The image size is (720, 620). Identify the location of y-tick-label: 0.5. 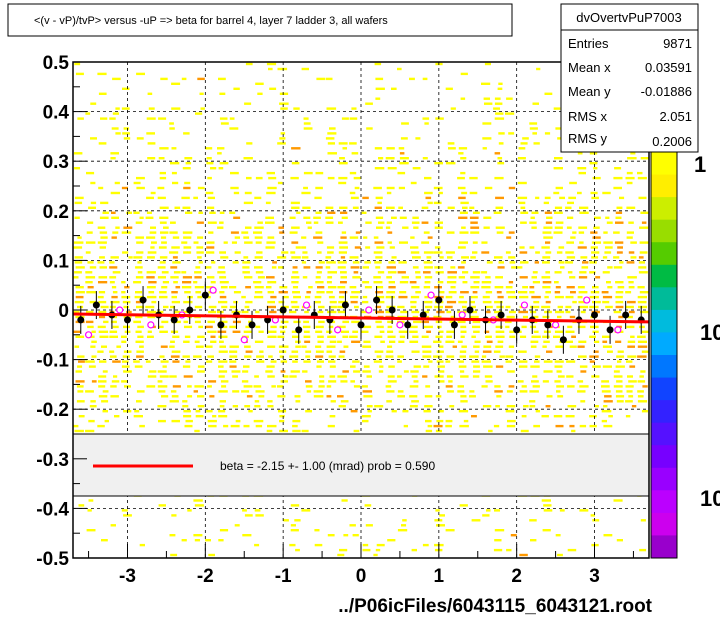
(56, 63).